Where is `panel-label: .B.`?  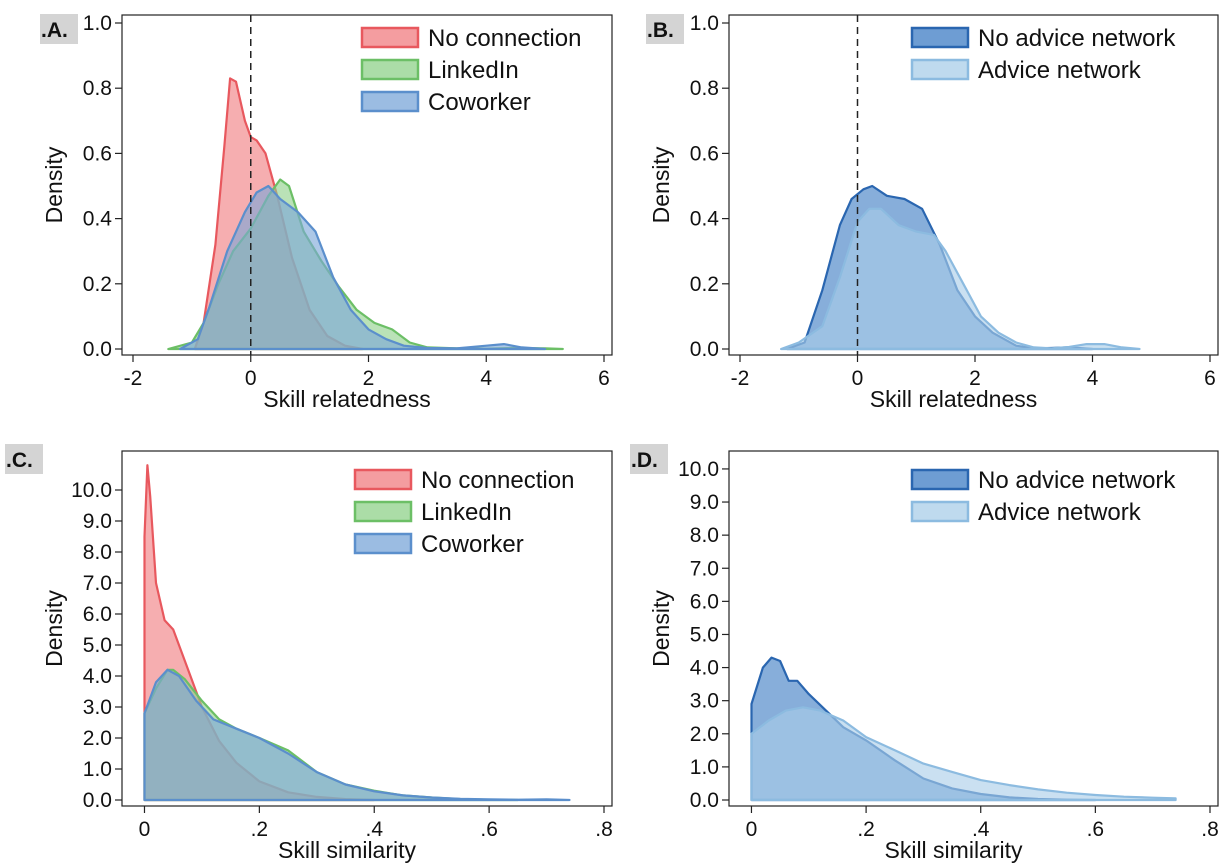
panel-label: .B. is located at coordinates (660, 30).